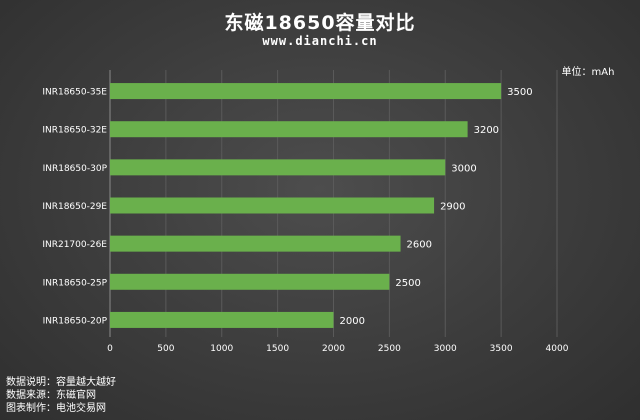  Describe the element at coordinates (407, 283) in the screenshot. I see `data-label: 2500` at that location.